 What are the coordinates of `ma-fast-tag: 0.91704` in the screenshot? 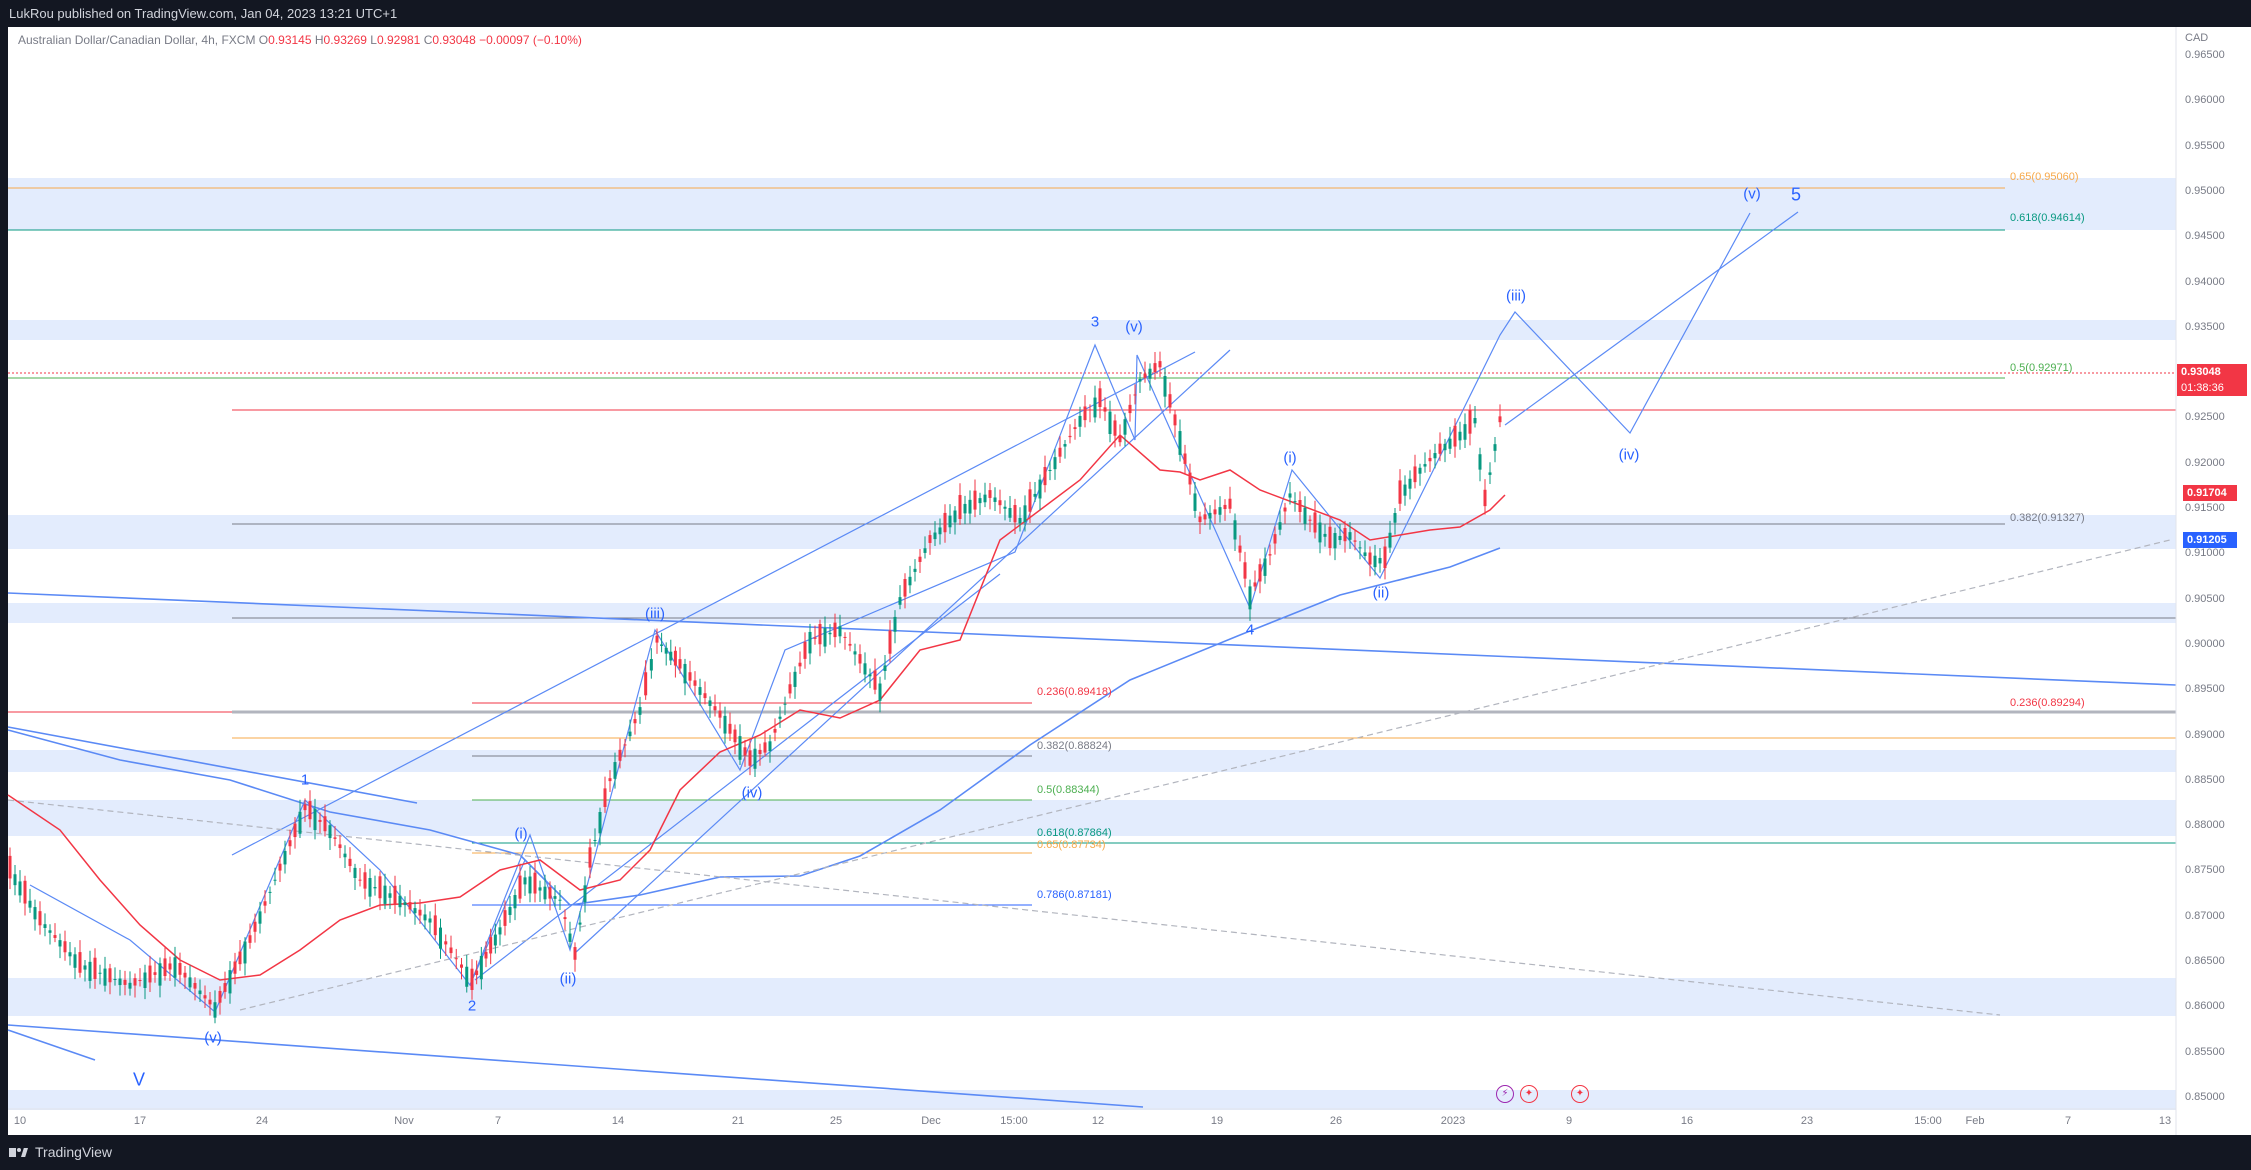 It's located at (2210, 493).